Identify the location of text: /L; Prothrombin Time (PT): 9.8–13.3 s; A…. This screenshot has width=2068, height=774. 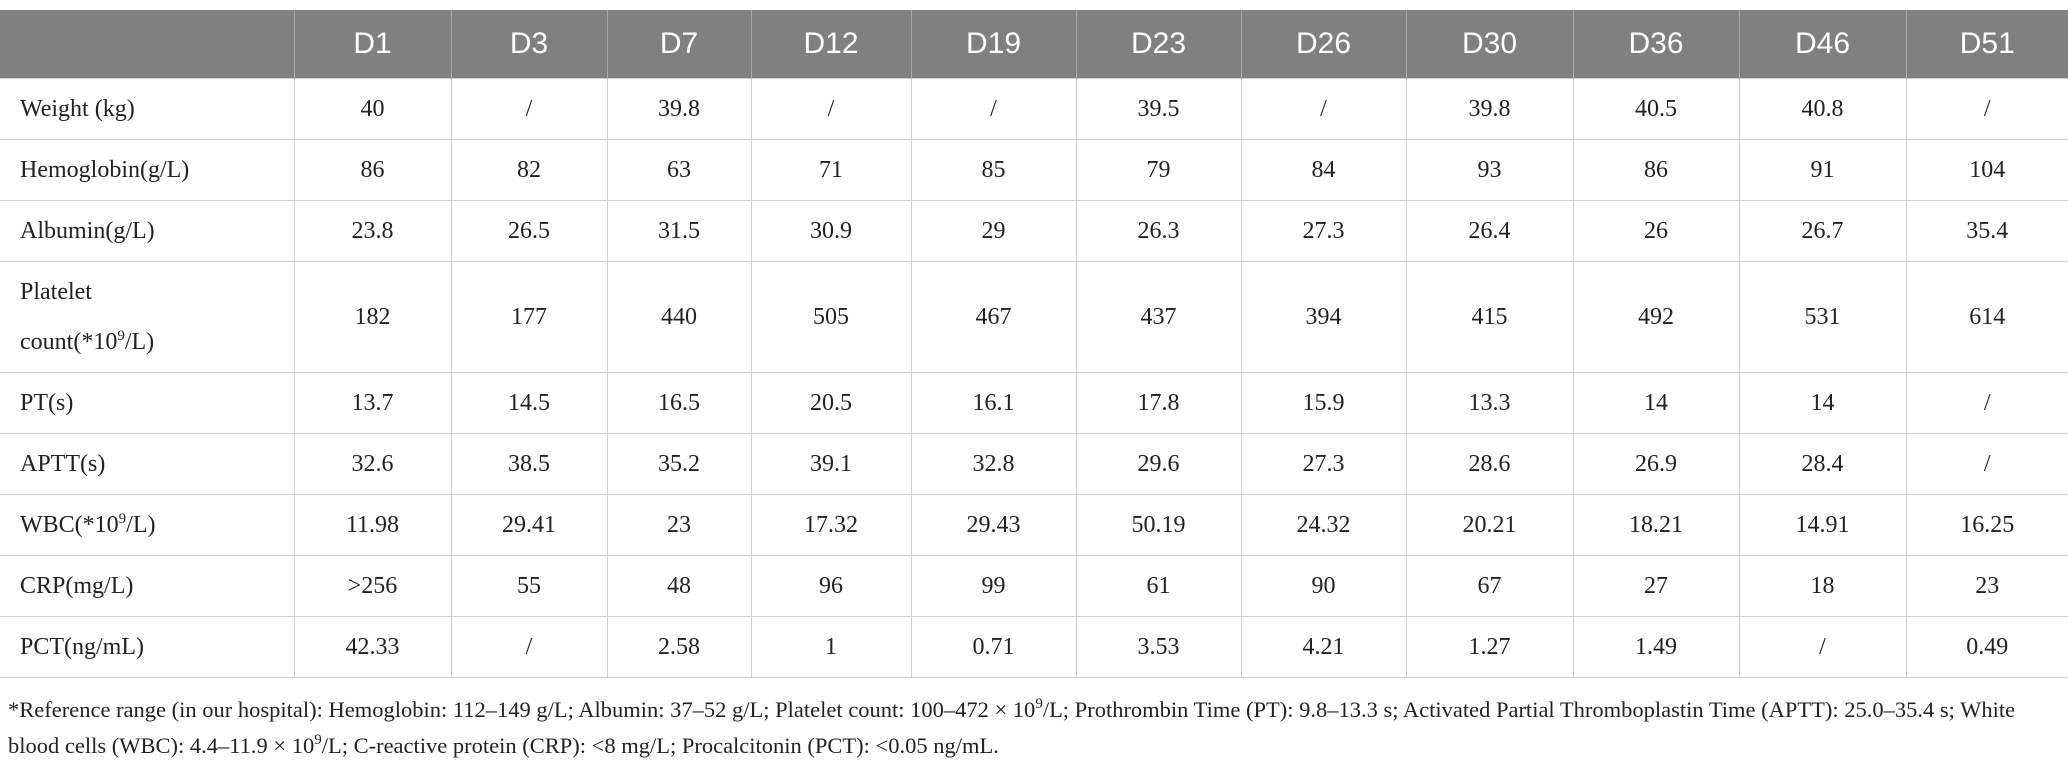
(1012, 727).